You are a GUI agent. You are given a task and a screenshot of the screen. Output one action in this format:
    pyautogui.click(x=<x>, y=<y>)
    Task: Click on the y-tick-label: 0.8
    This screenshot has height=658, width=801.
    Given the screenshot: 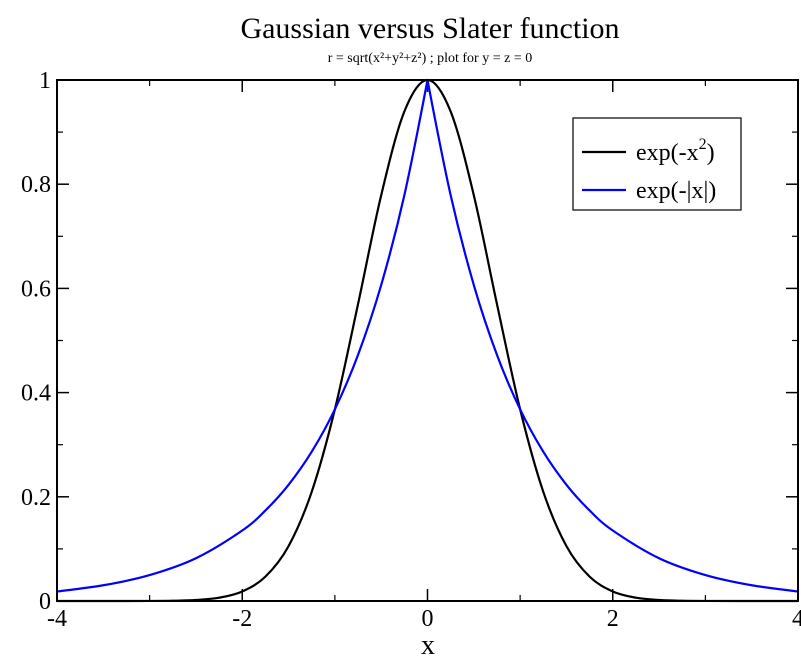 What is the action you would take?
    pyautogui.click(x=36, y=185)
    